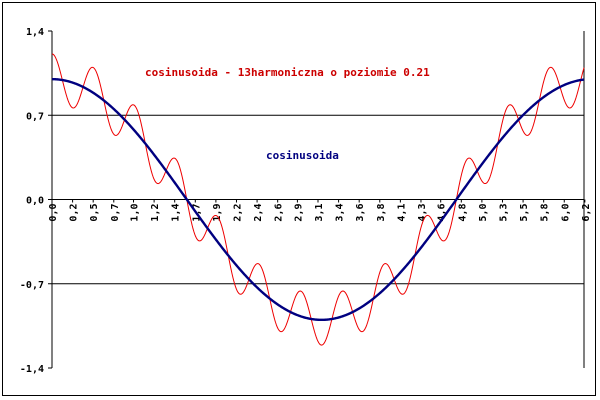 The image size is (600, 400). What do you see at coordinates (503, 213) in the screenshot?
I see `x-tick-label: 5,3` at bounding box center [503, 213].